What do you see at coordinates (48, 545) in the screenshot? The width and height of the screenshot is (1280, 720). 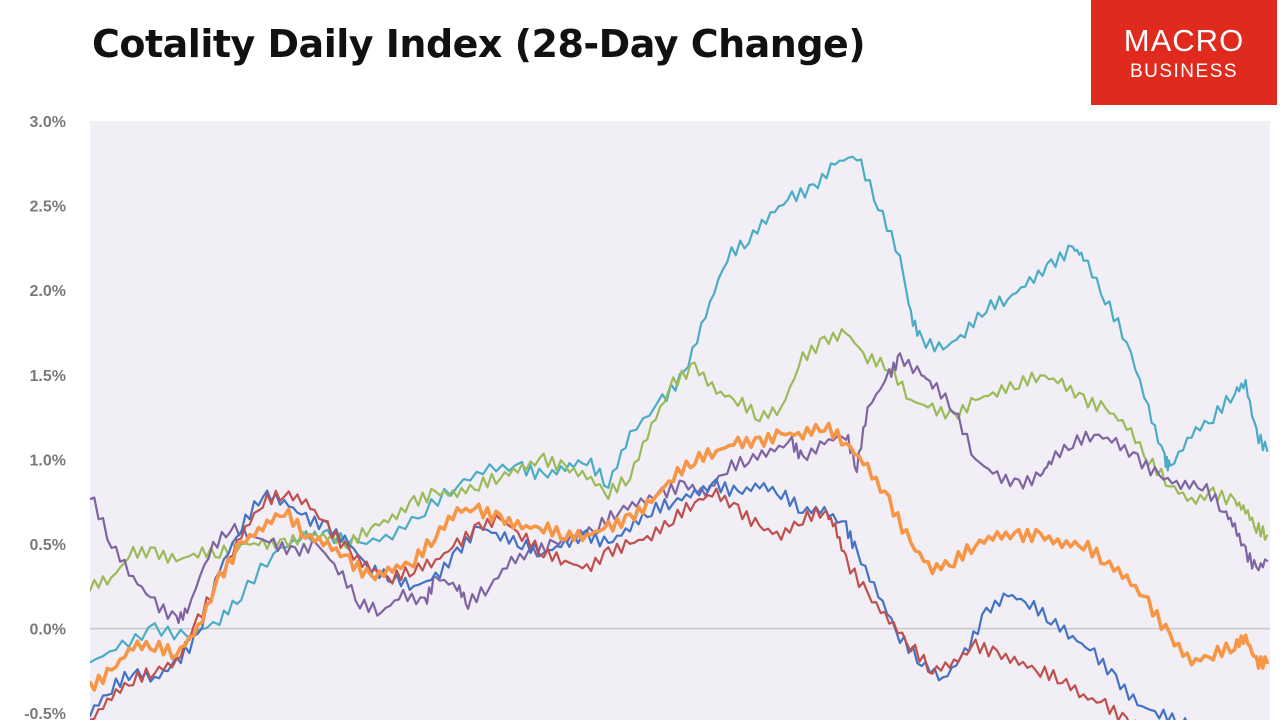 I see `y-tick-label: 0.5%` at bounding box center [48, 545].